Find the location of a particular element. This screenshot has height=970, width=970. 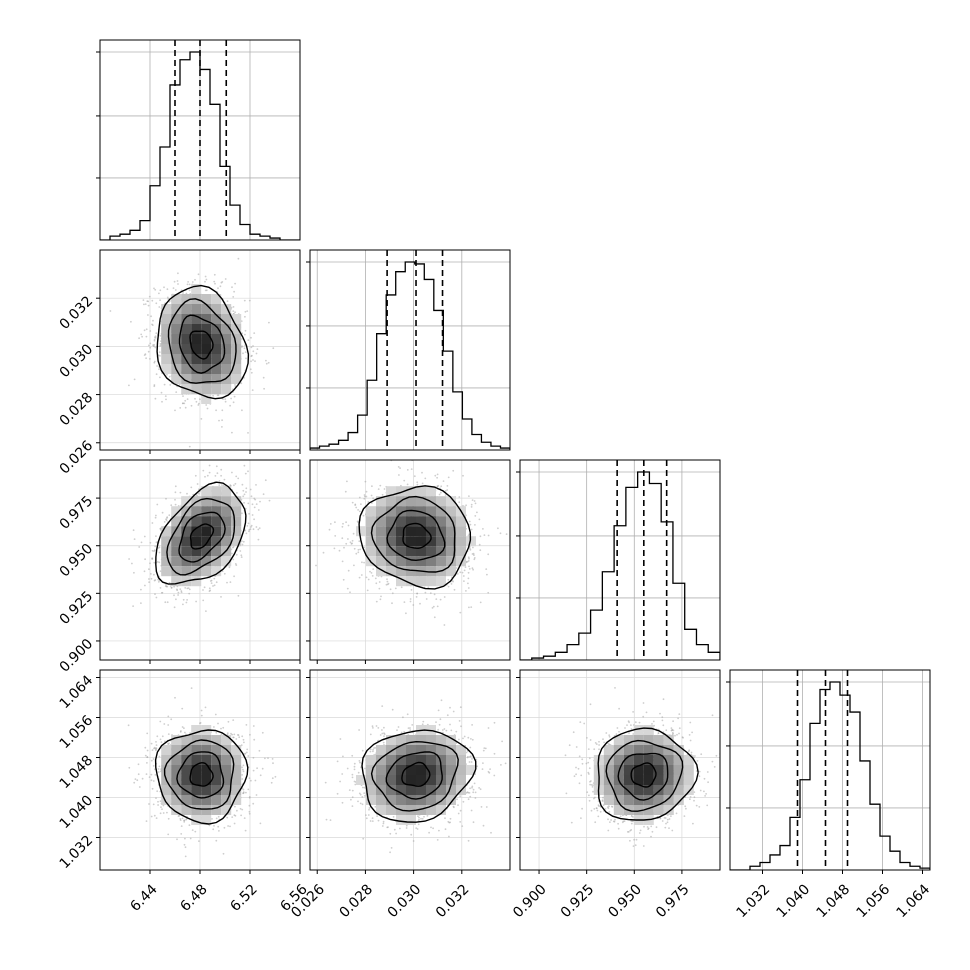

grid is located at coordinates (410, 350).